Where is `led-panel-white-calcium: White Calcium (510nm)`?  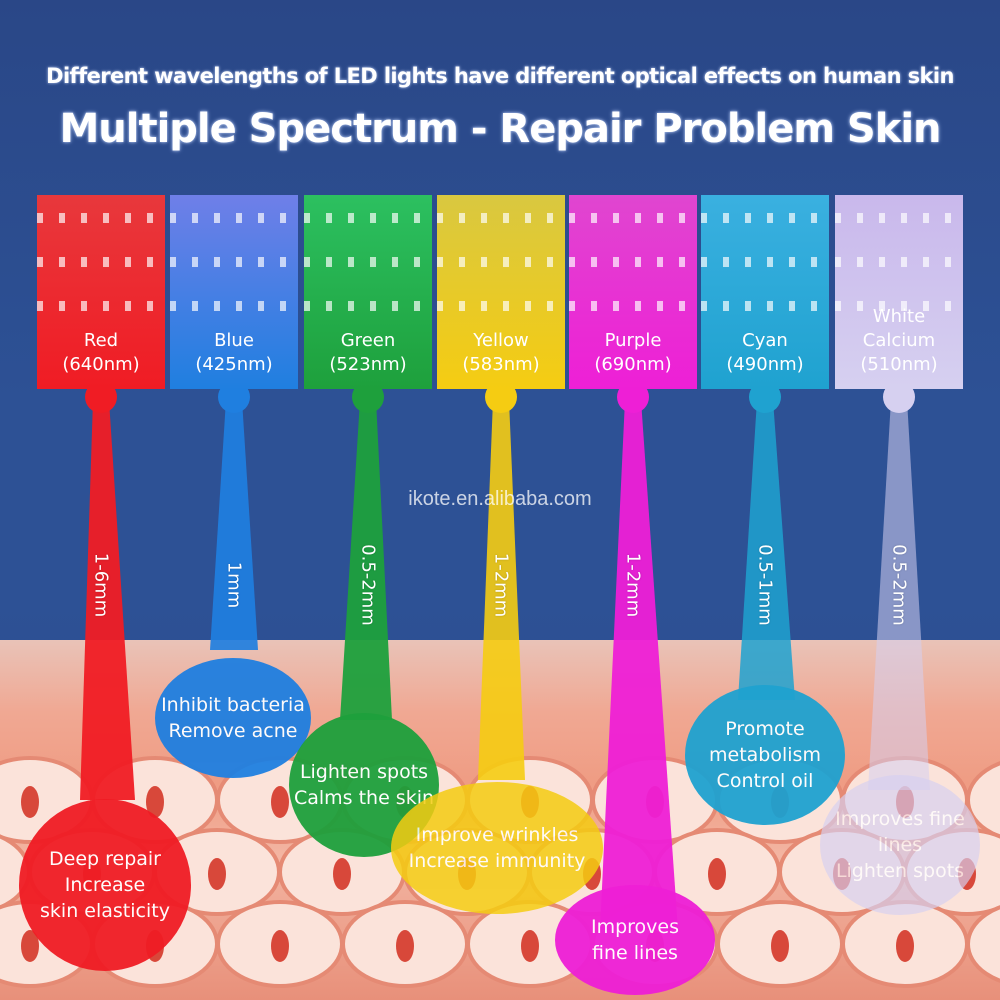
led-panel-white-calcium: White Calcium (510nm) is located at coordinates (899, 292).